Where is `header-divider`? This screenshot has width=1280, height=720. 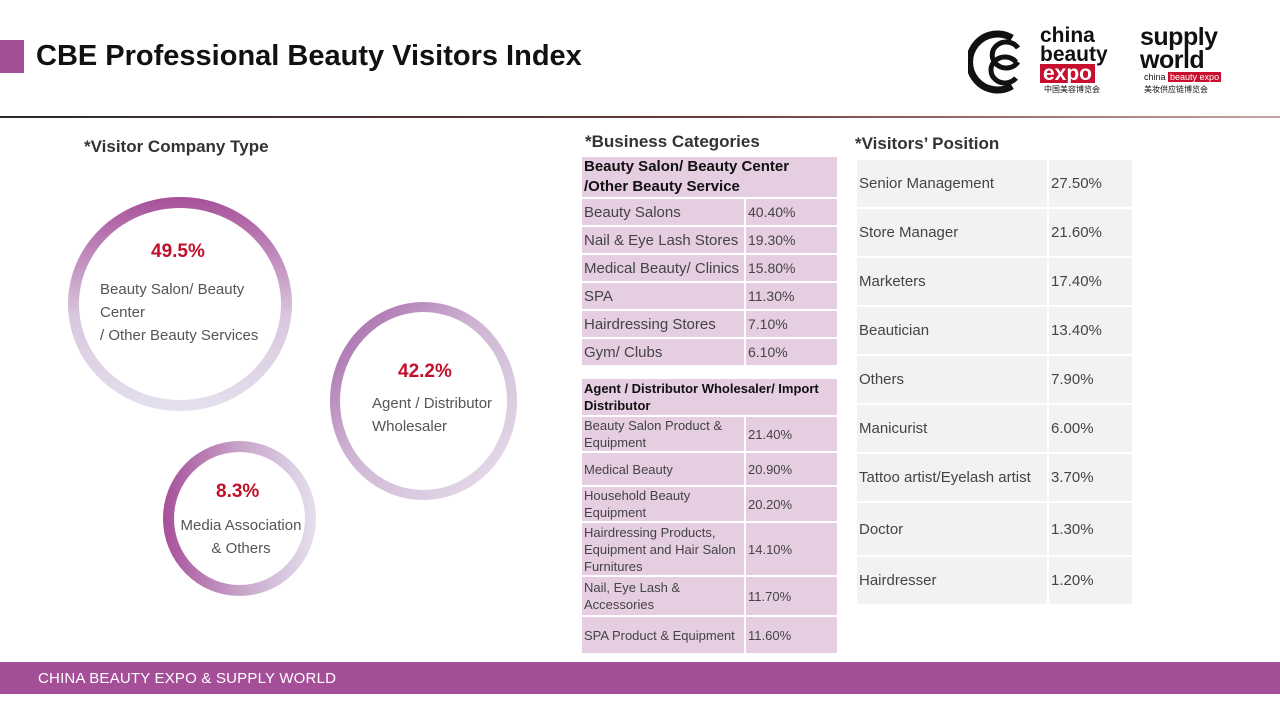 header-divider is located at coordinates (640, 117).